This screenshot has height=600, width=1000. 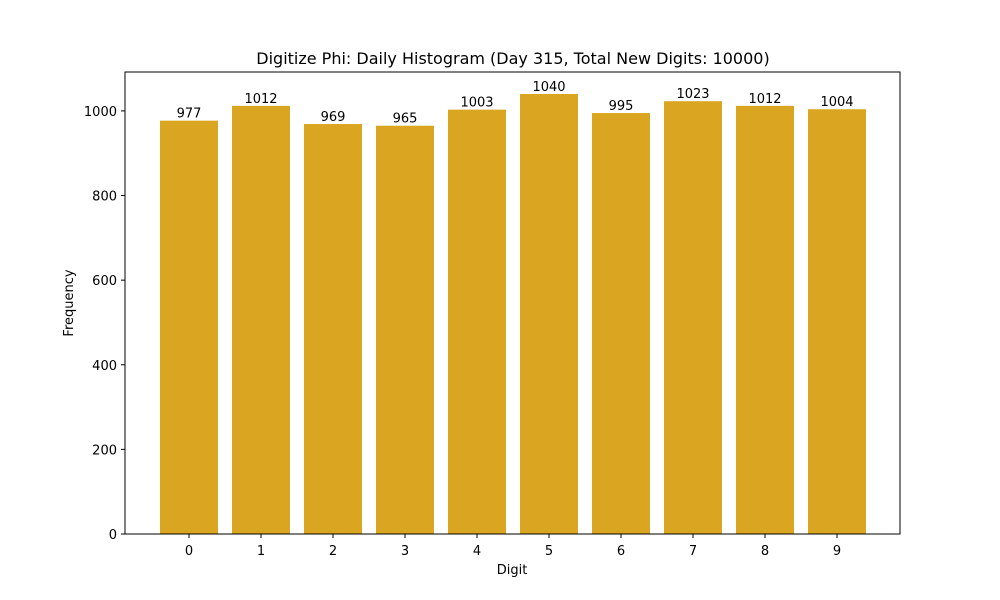 I want to click on x-tick-label-7: 7, so click(x=693, y=551).